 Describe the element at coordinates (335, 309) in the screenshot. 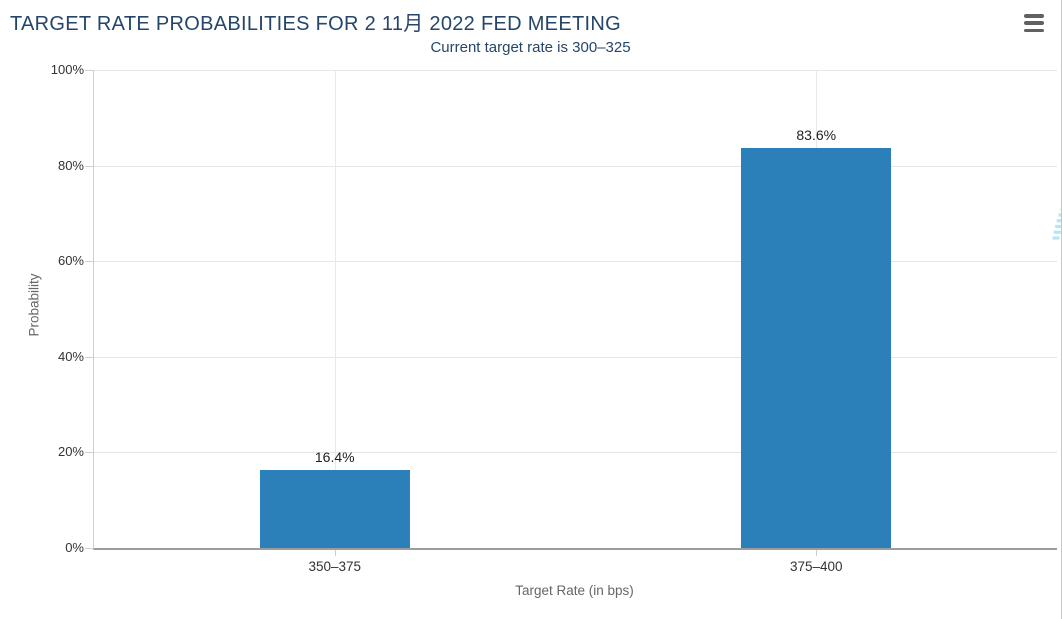

I see `x-gridline` at that location.